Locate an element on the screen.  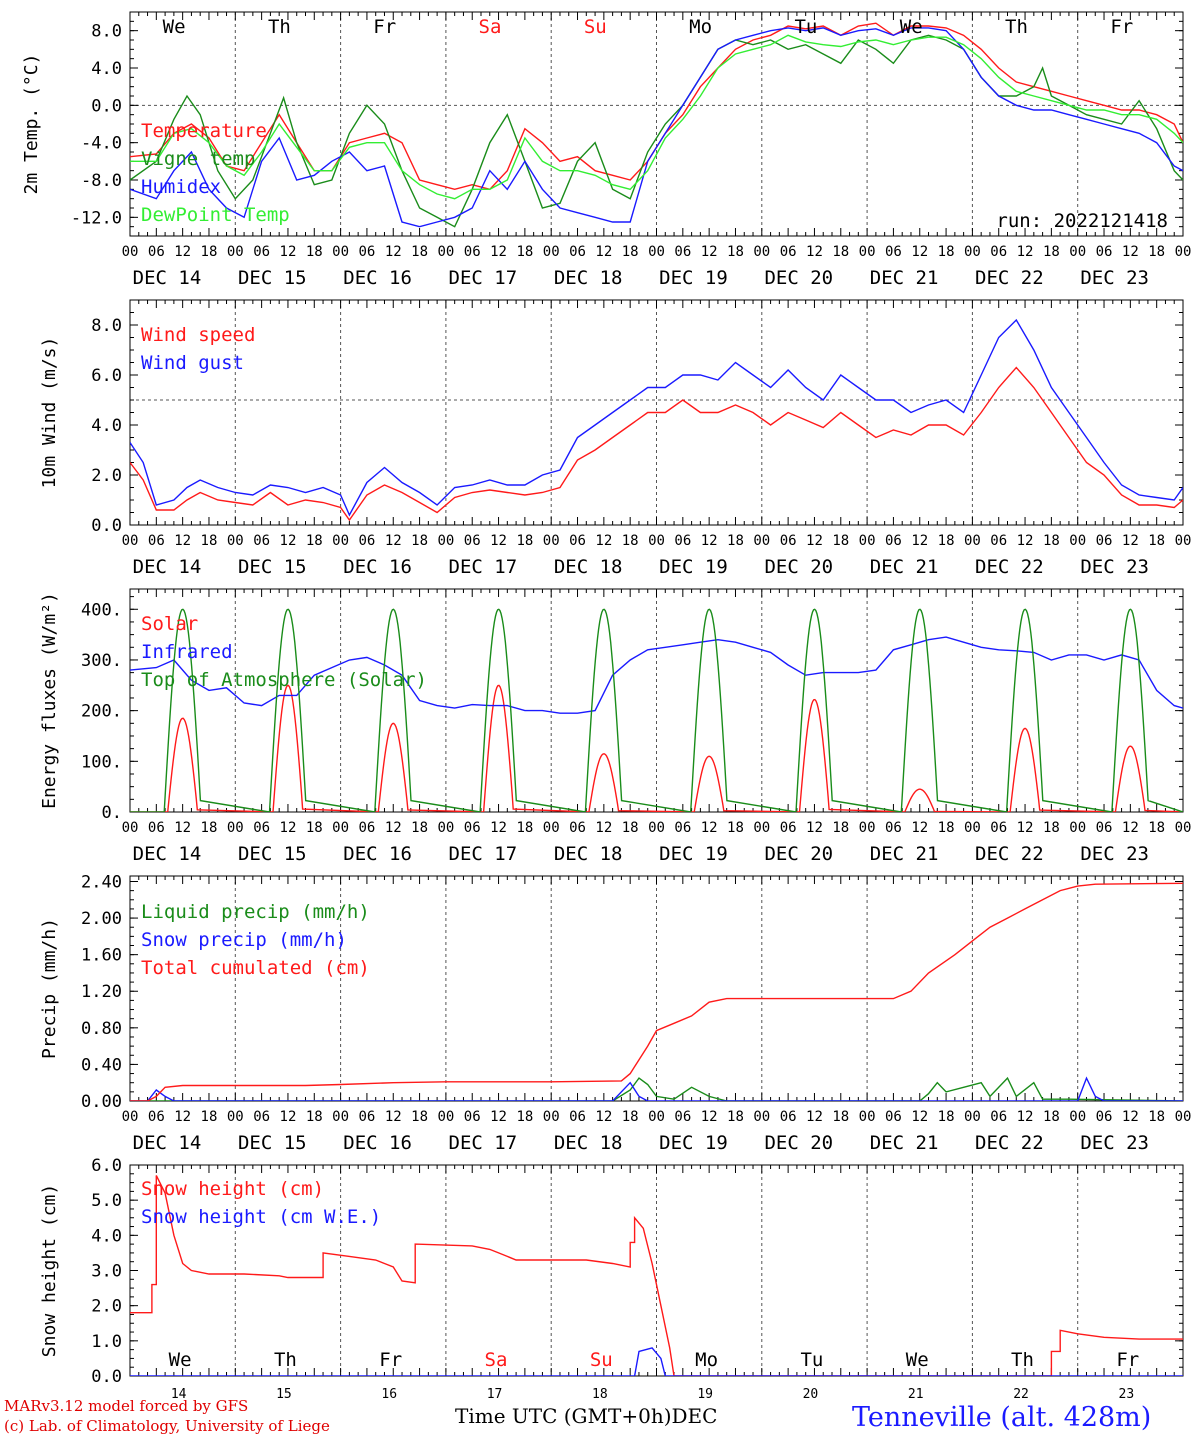
credit-line-model: MARv3.12 model forced by GFS is located at coordinates (126, 1406).